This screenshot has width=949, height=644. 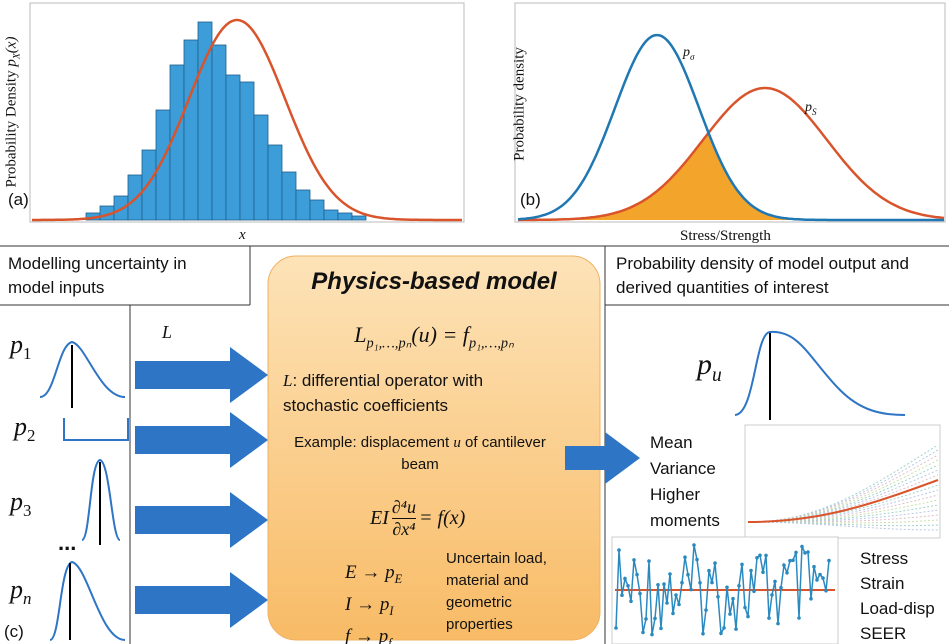 What do you see at coordinates (843, 501) in the screenshot?
I see `mean-trajectory` at bounding box center [843, 501].